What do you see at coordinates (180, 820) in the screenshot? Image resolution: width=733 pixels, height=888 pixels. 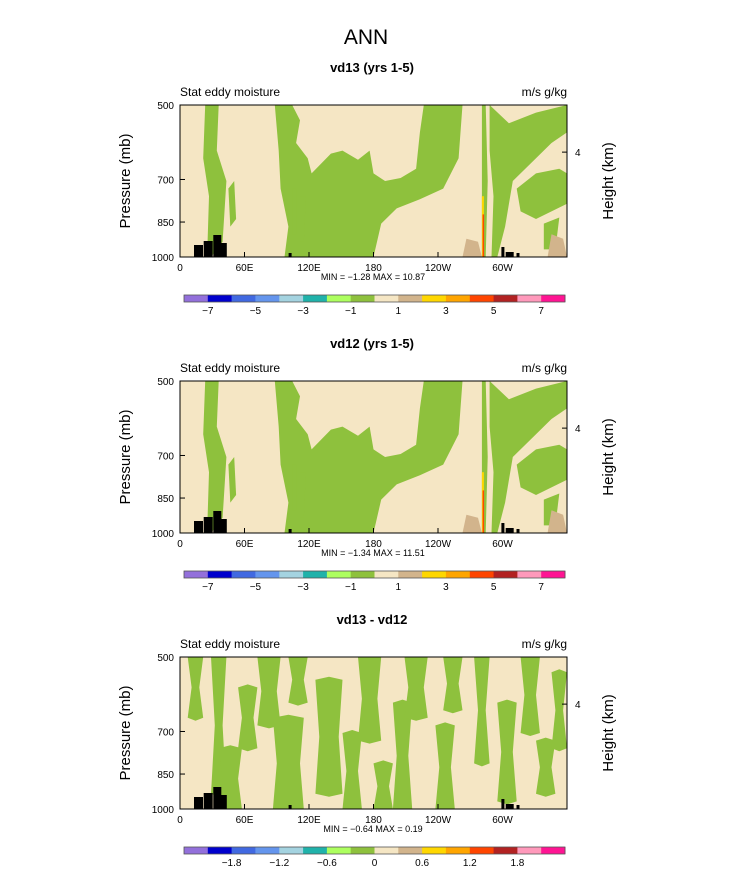 I see `x-tick-label: 0` at bounding box center [180, 820].